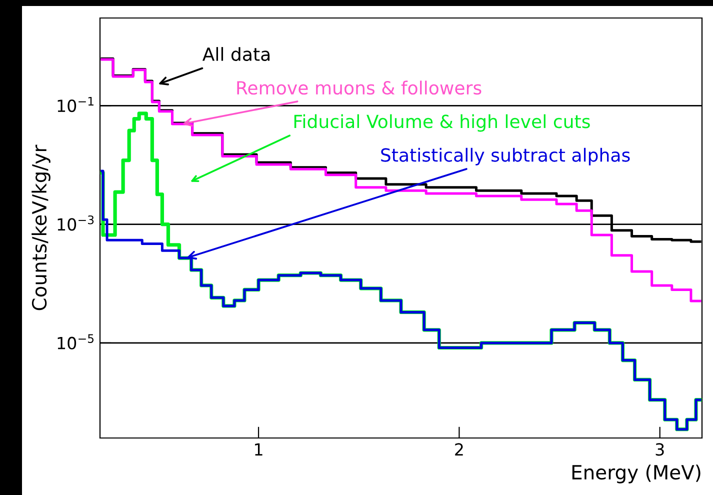  What do you see at coordinates (236, 54) in the screenshot?
I see `annotation: All data` at bounding box center [236, 54].